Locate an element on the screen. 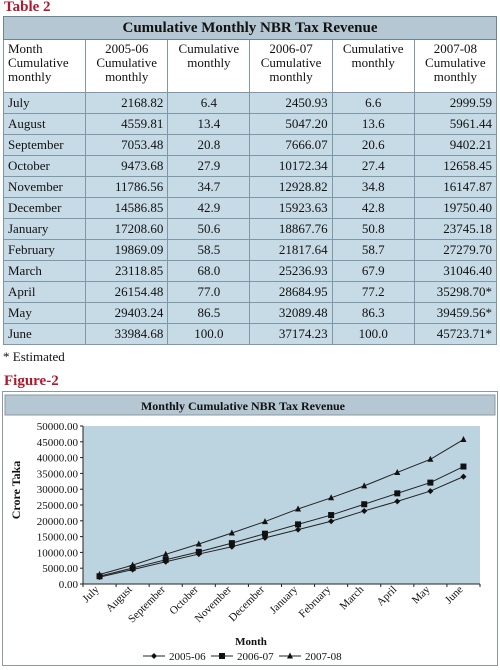 Image resolution: width=500 pixels, height=670 pixels. value-cell: 12658.45 is located at coordinates (455, 166).